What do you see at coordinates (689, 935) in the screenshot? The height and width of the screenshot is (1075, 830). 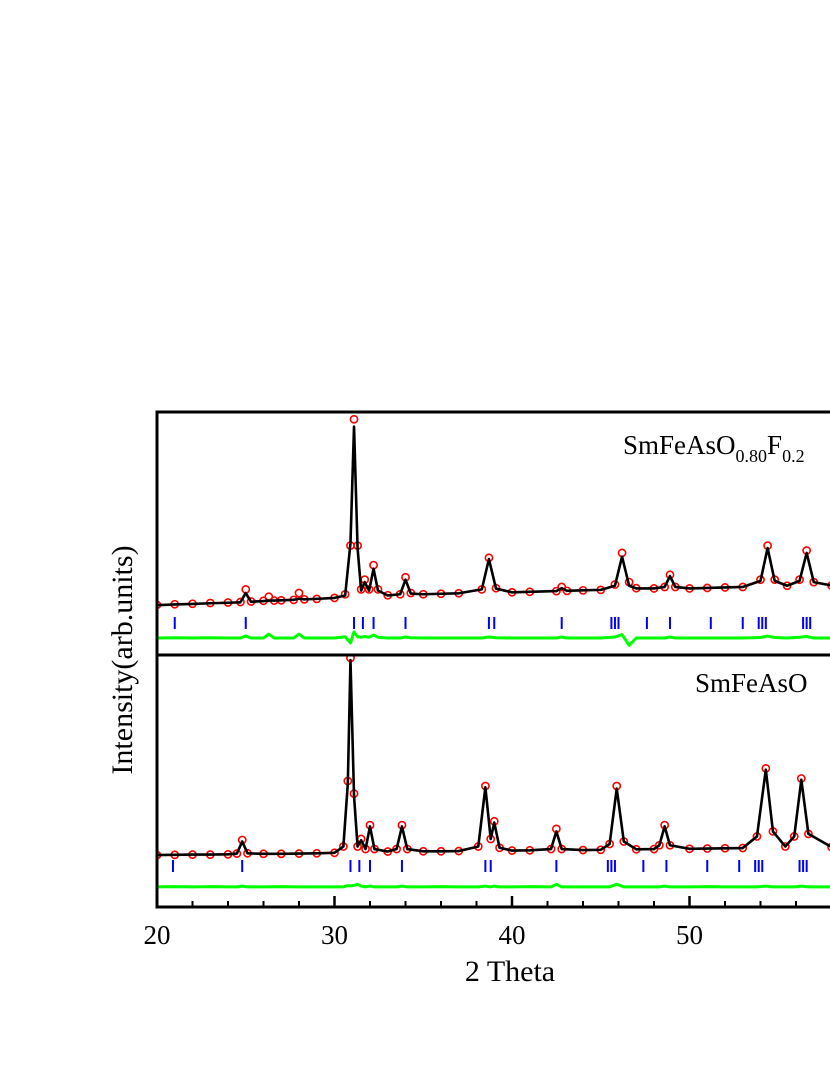 I see `x-tick-label: 50` at bounding box center [689, 935].